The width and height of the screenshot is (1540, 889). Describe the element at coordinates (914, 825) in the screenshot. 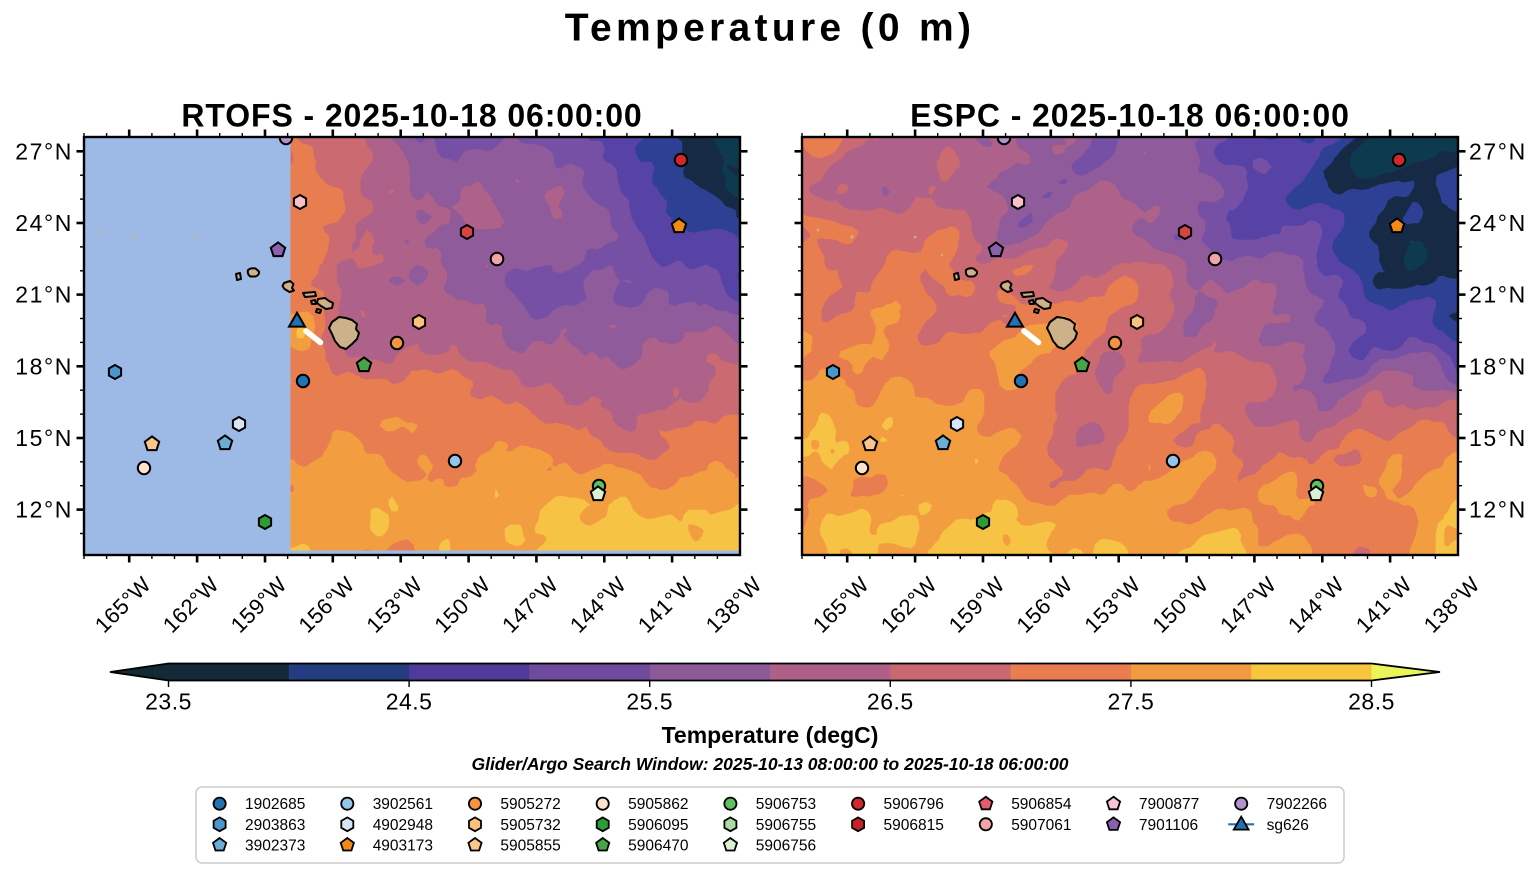

I see `svg-text: 5906815` at that location.